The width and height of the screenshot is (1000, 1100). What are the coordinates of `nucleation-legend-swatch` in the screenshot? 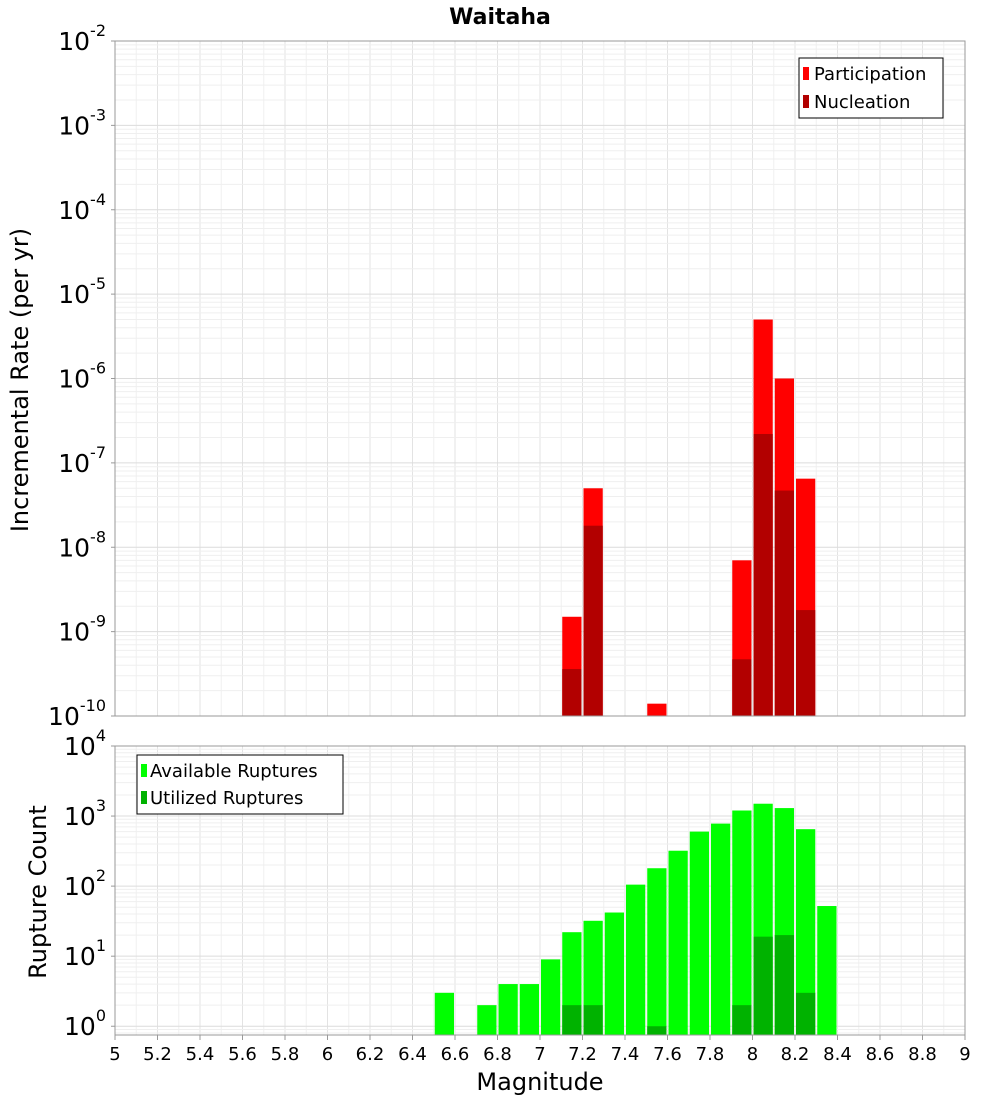 It's located at (806, 101).